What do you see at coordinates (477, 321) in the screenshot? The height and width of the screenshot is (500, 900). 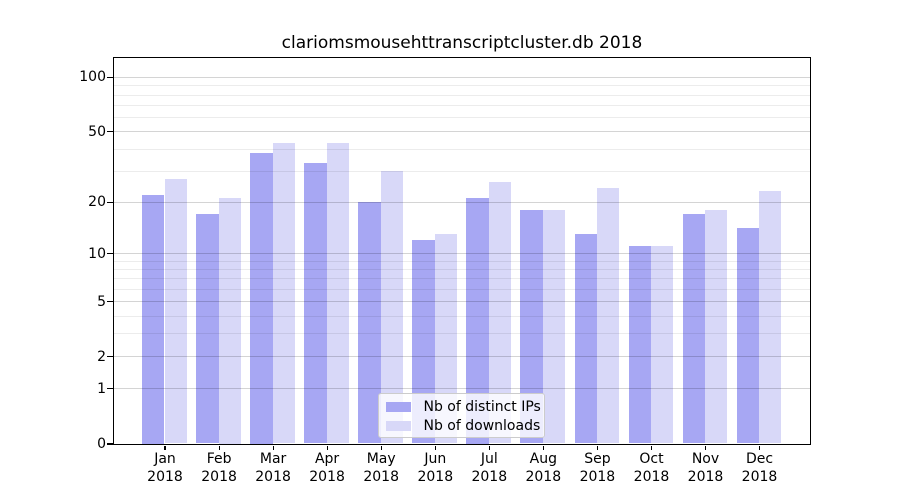 I see `bar-ips-jul` at bounding box center [477, 321].